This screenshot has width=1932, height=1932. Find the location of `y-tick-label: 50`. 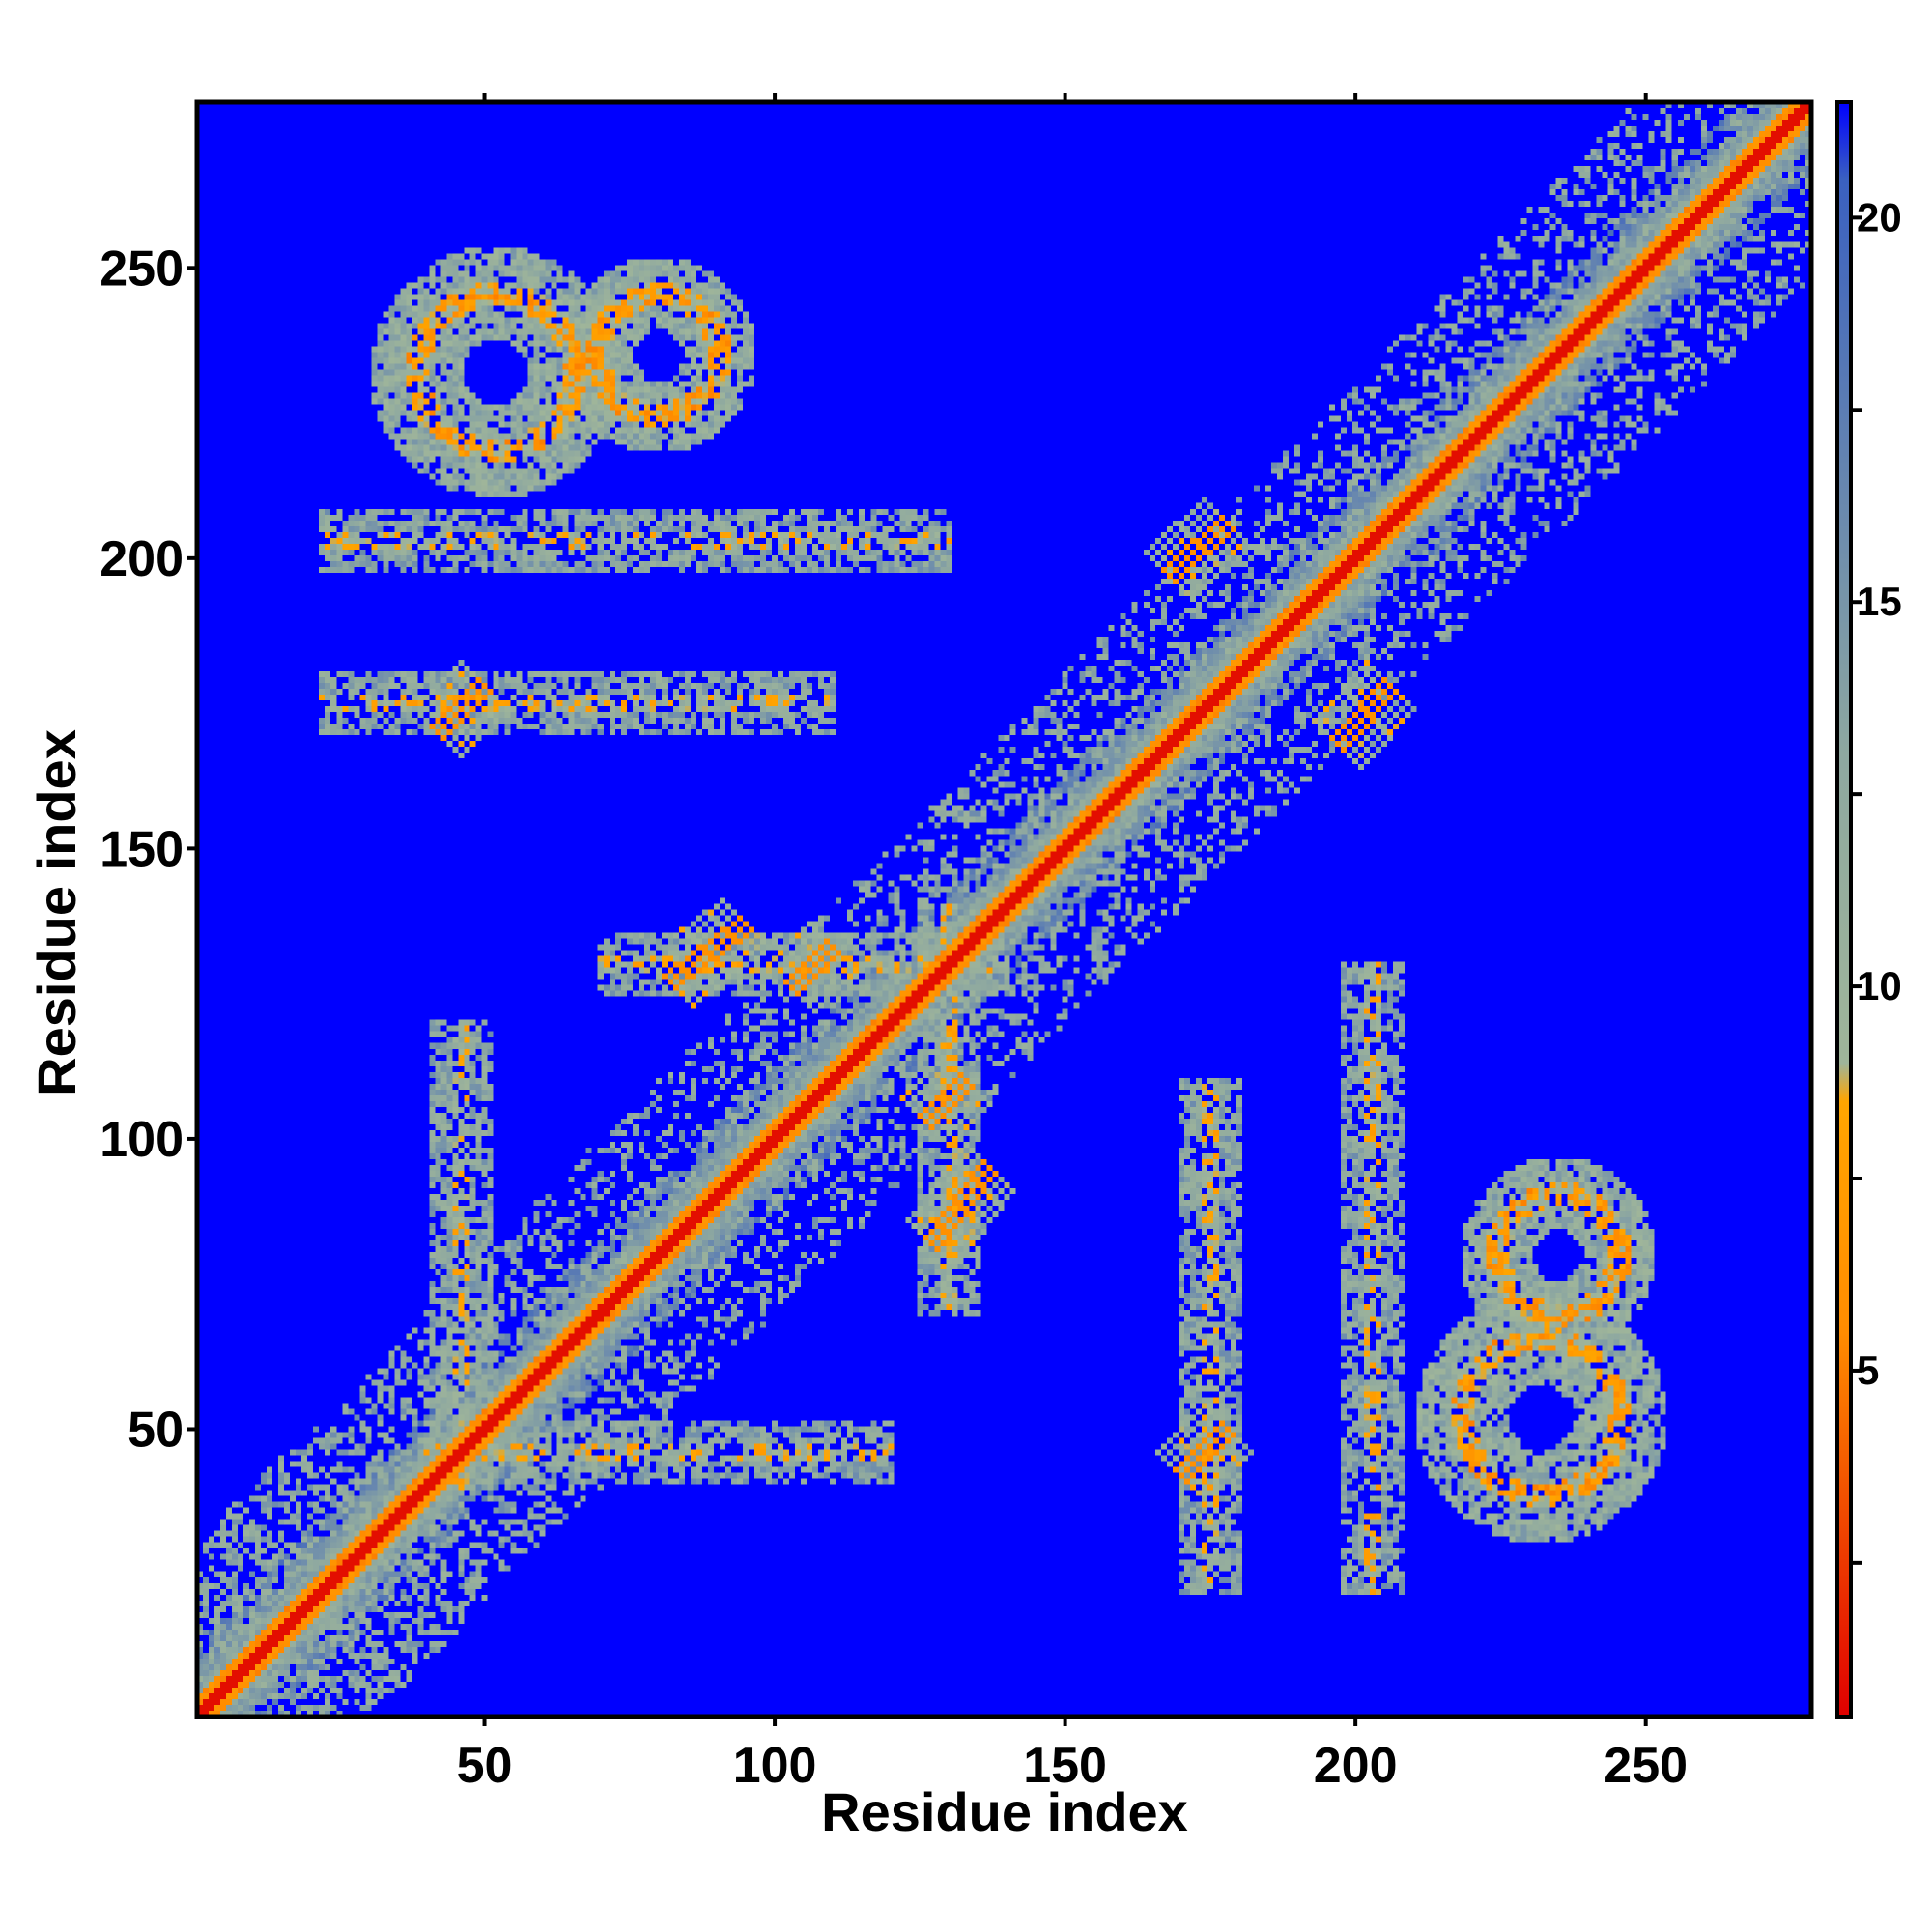

y-tick-label: 50 is located at coordinates (156, 1430).